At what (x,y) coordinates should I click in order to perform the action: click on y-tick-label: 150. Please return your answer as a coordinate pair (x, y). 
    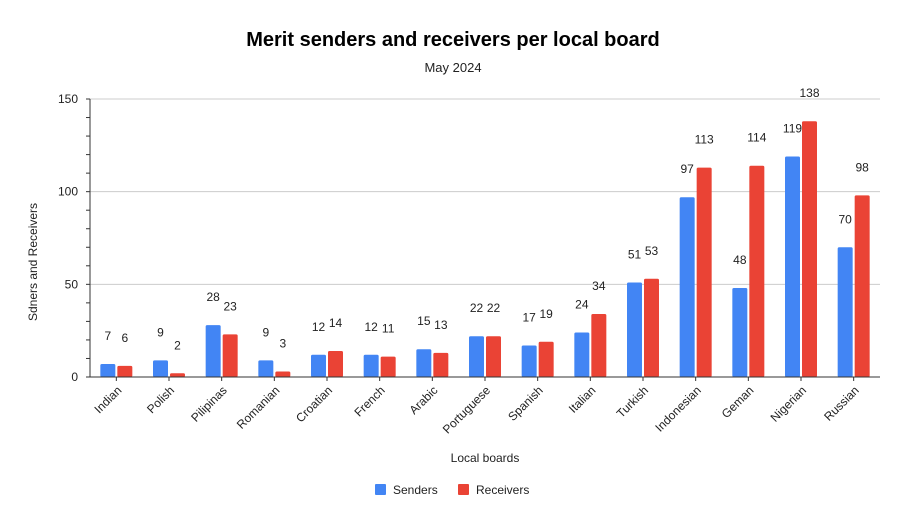
    Looking at the image, I should click on (68, 99).